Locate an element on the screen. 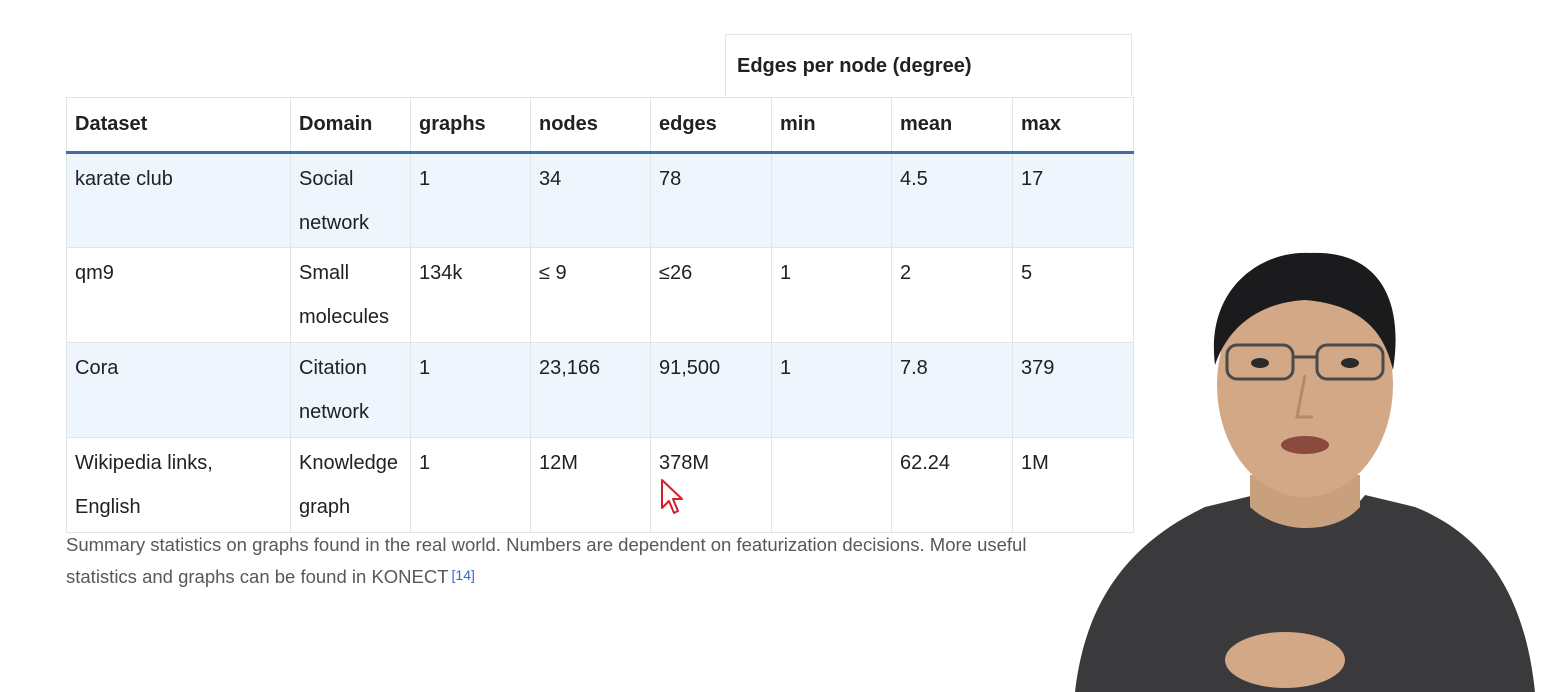 Image resolution: width=1555 pixels, height=692 pixels. cell-domain: Social network is located at coordinates (350, 200).